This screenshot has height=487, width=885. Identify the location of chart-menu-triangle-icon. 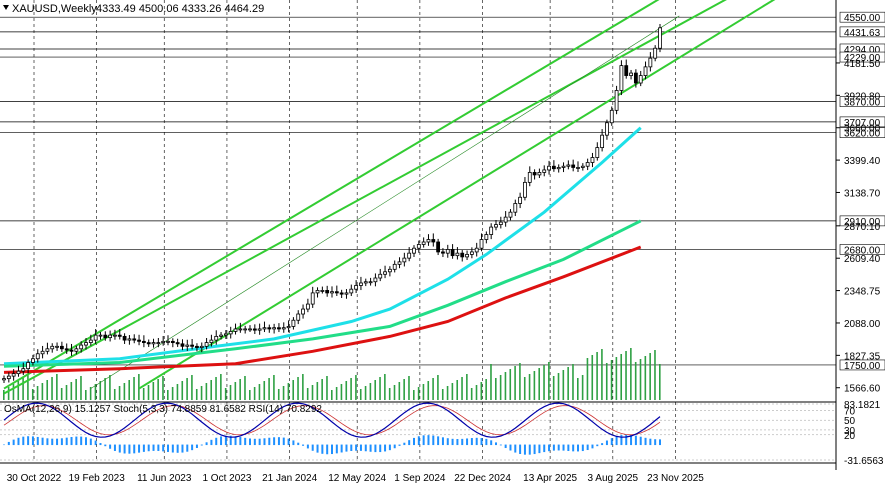
(6, 7).